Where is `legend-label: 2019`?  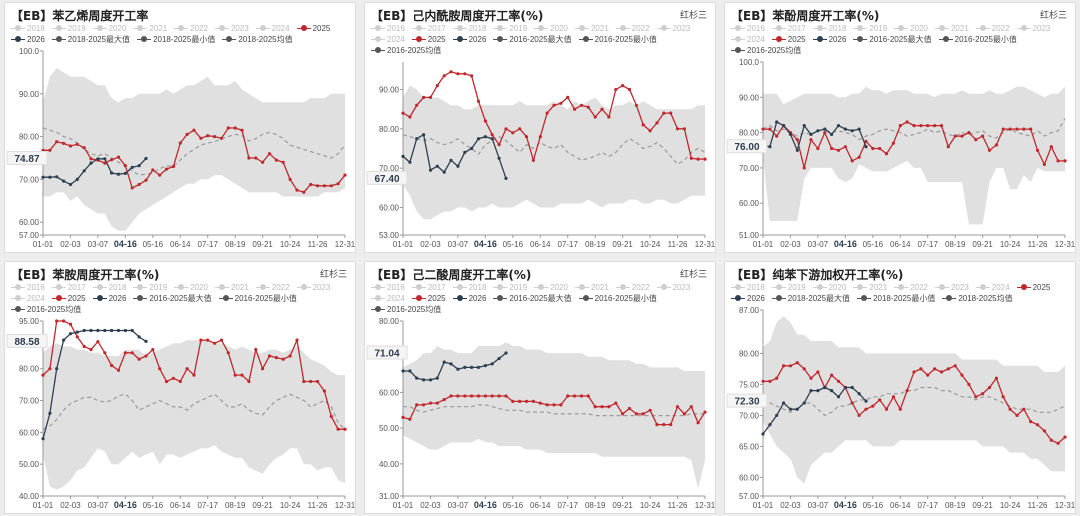
legend-label: 2019 is located at coordinates (76, 28).